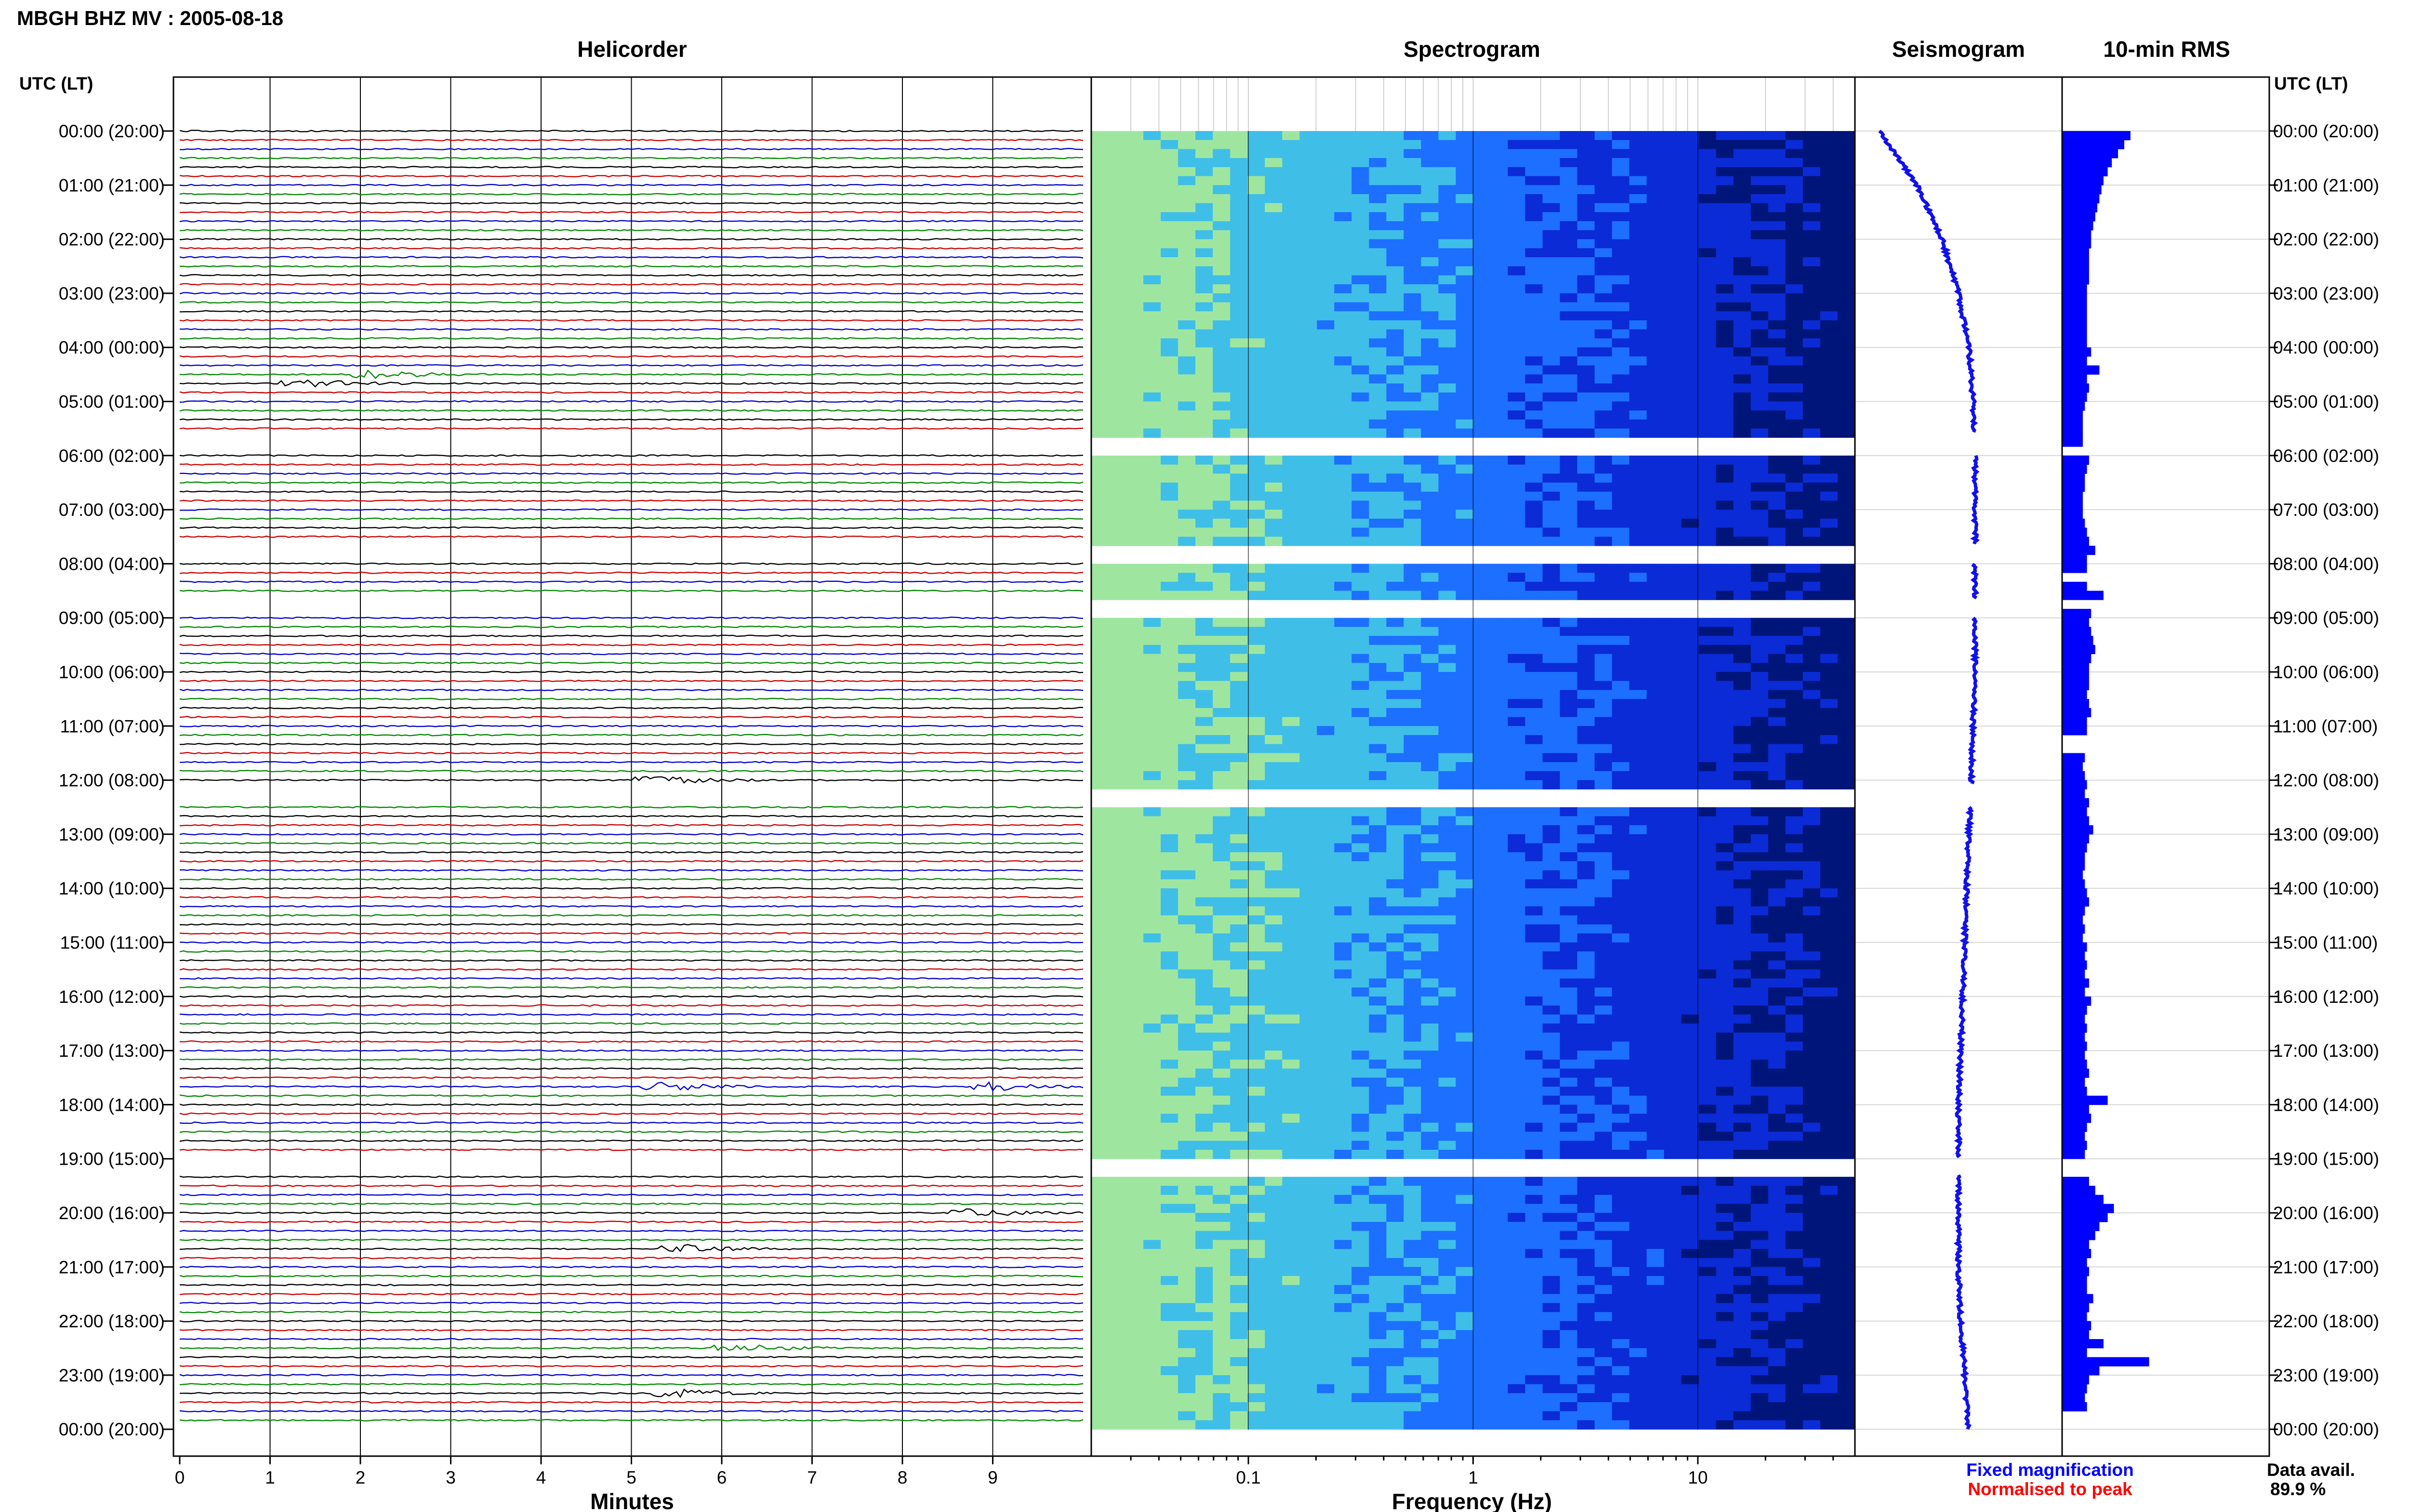 The image size is (2409, 1512). What do you see at coordinates (112, 1159) in the screenshot?
I see `time-label-left: 19:00 (15:00)` at bounding box center [112, 1159].